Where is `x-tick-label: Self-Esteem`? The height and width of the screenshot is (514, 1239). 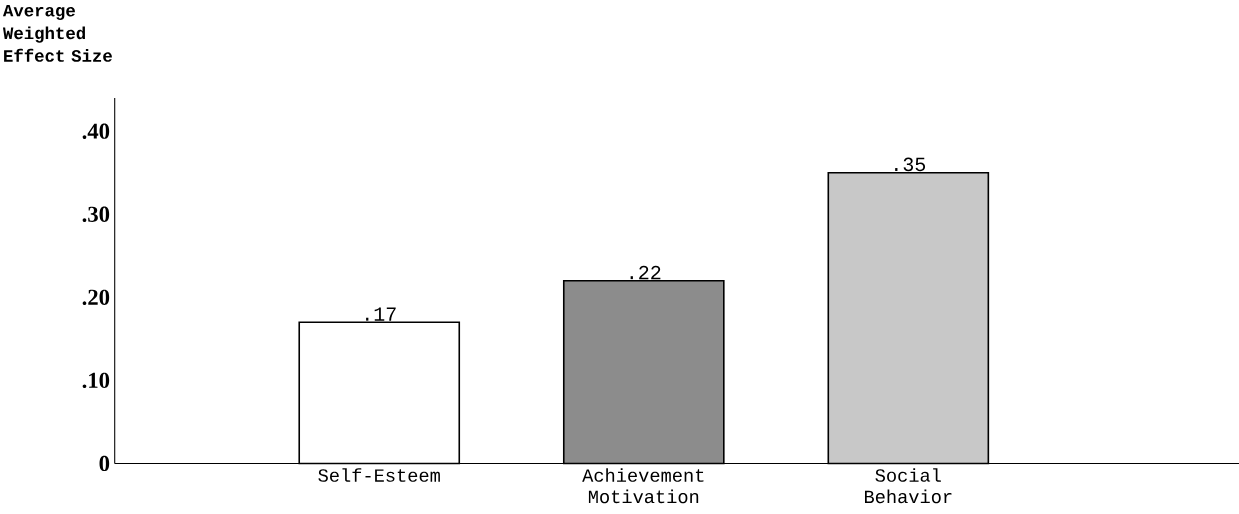
x-tick-label: Self-Esteem is located at coordinates (379, 475).